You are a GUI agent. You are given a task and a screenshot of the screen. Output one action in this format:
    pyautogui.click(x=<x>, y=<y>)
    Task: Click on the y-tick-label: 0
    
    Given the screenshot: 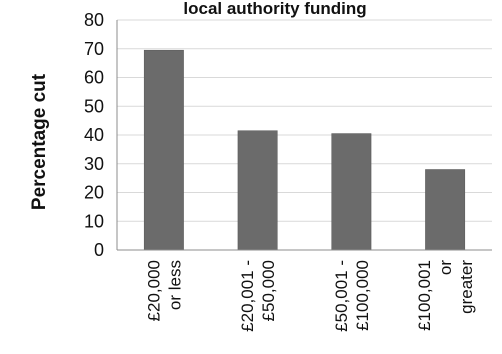 What is the action you would take?
    pyautogui.click(x=99, y=250)
    